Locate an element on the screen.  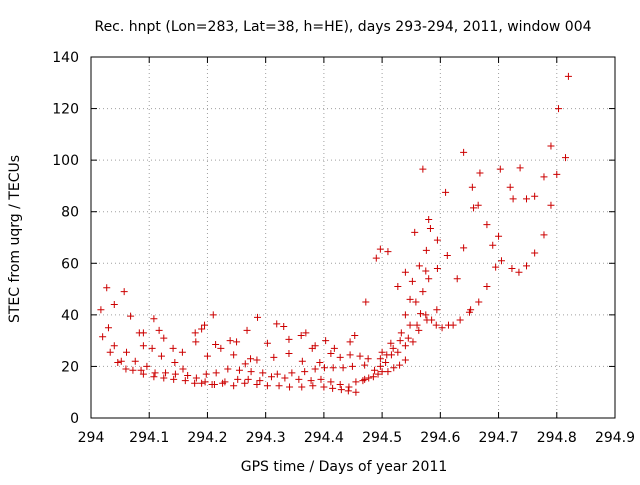
y-tick-label: 140 is located at coordinates (65, 58).